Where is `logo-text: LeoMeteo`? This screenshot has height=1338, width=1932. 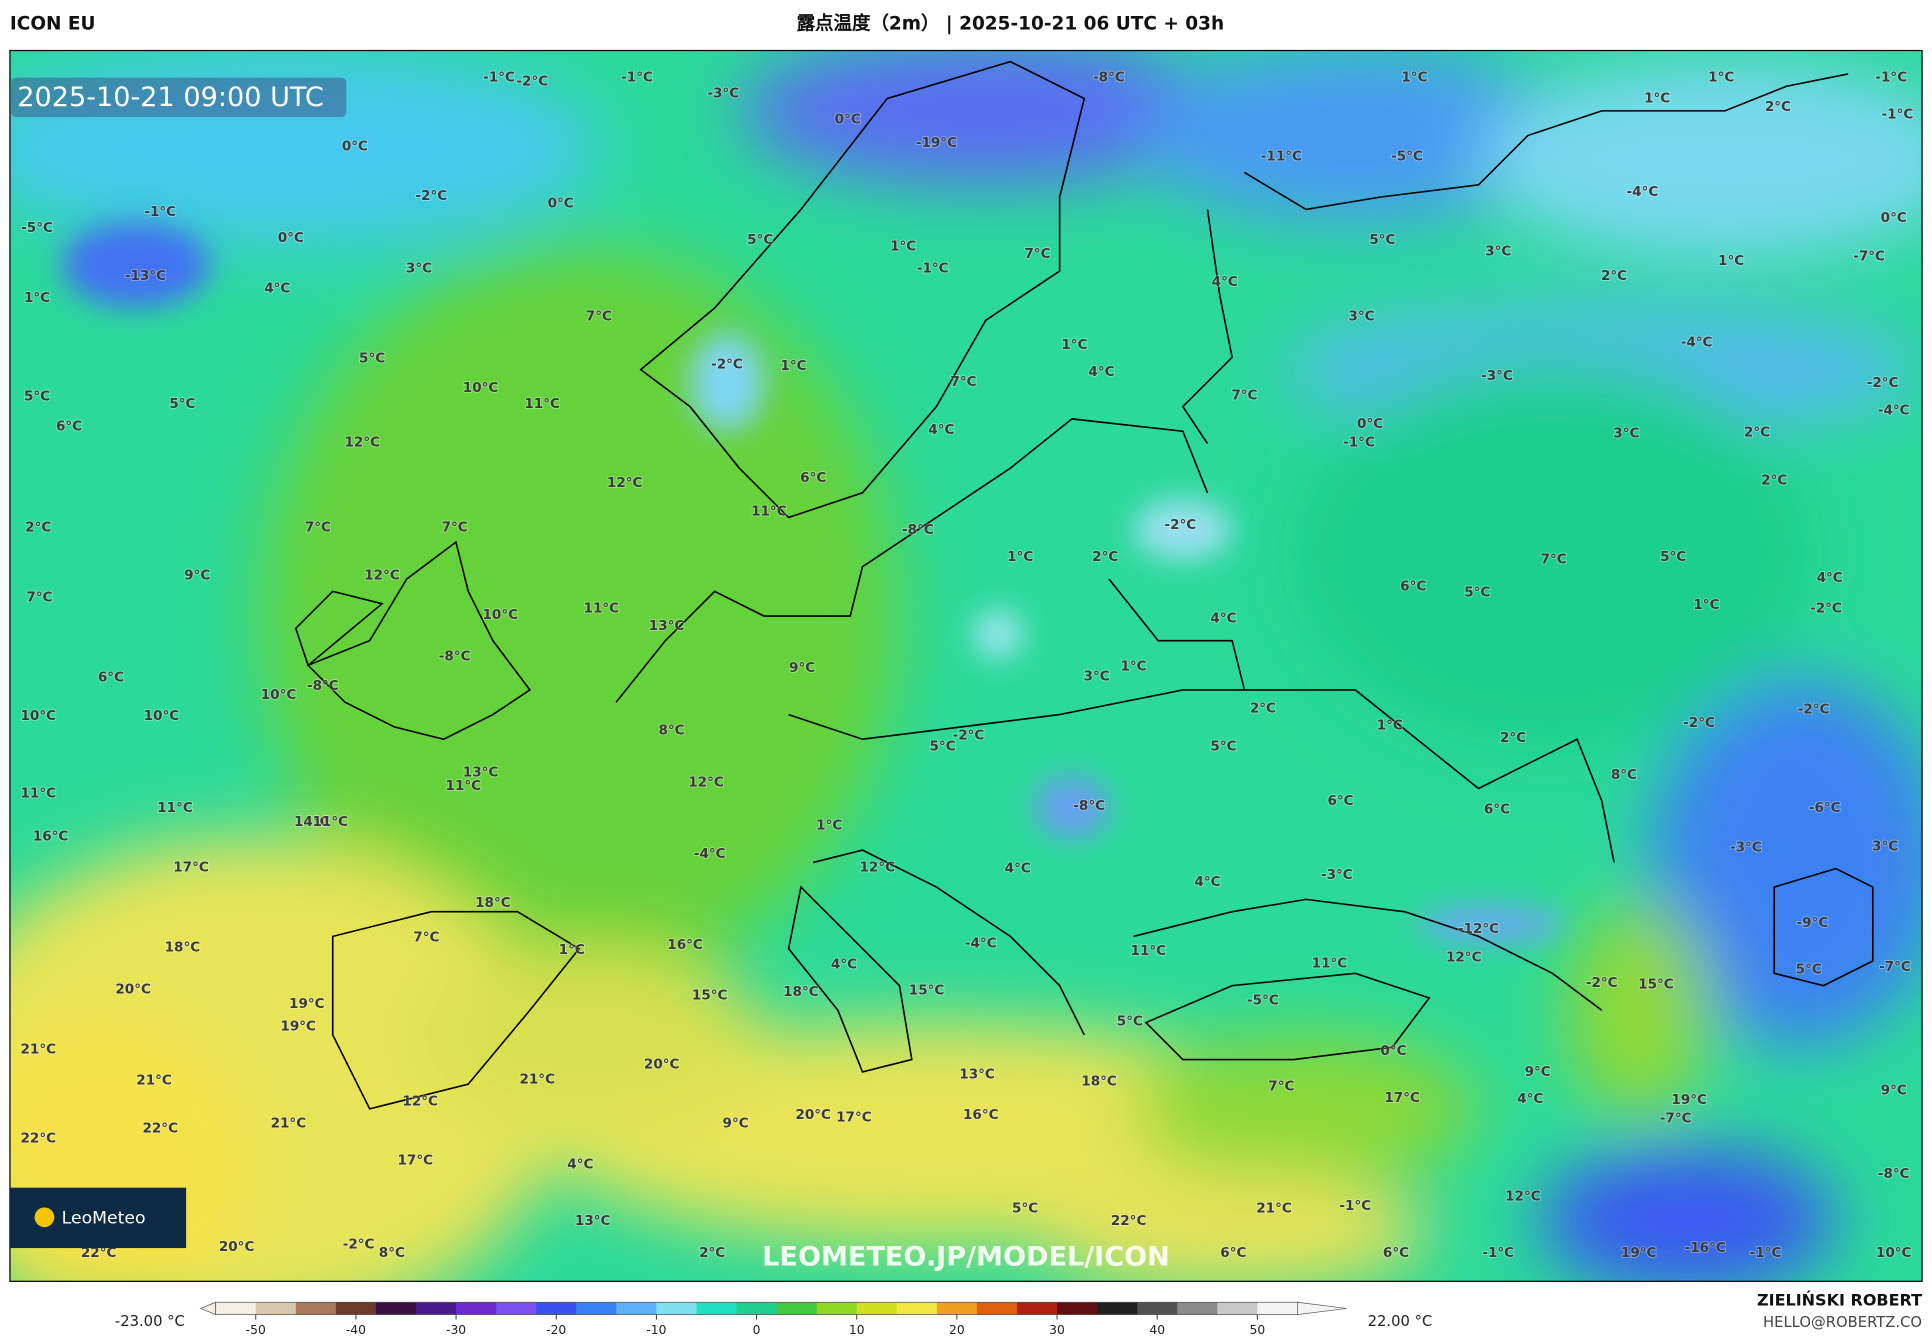
logo-text: LeoMeteo is located at coordinates (104, 1218).